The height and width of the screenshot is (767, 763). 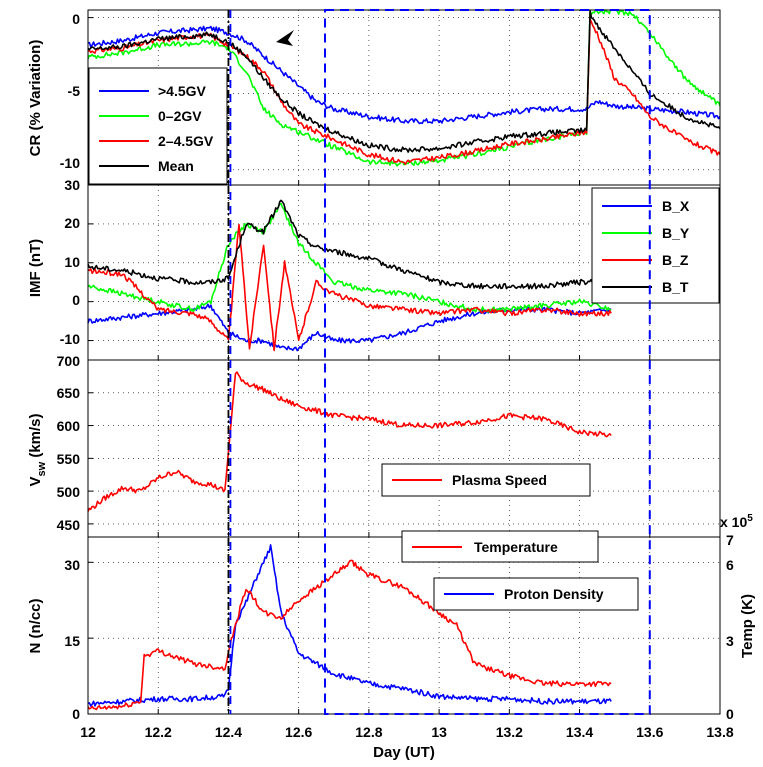 What do you see at coordinates (76, 714) in the screenshot?
I see `density-ytick-0: 0` at bounding box center [76, 714].